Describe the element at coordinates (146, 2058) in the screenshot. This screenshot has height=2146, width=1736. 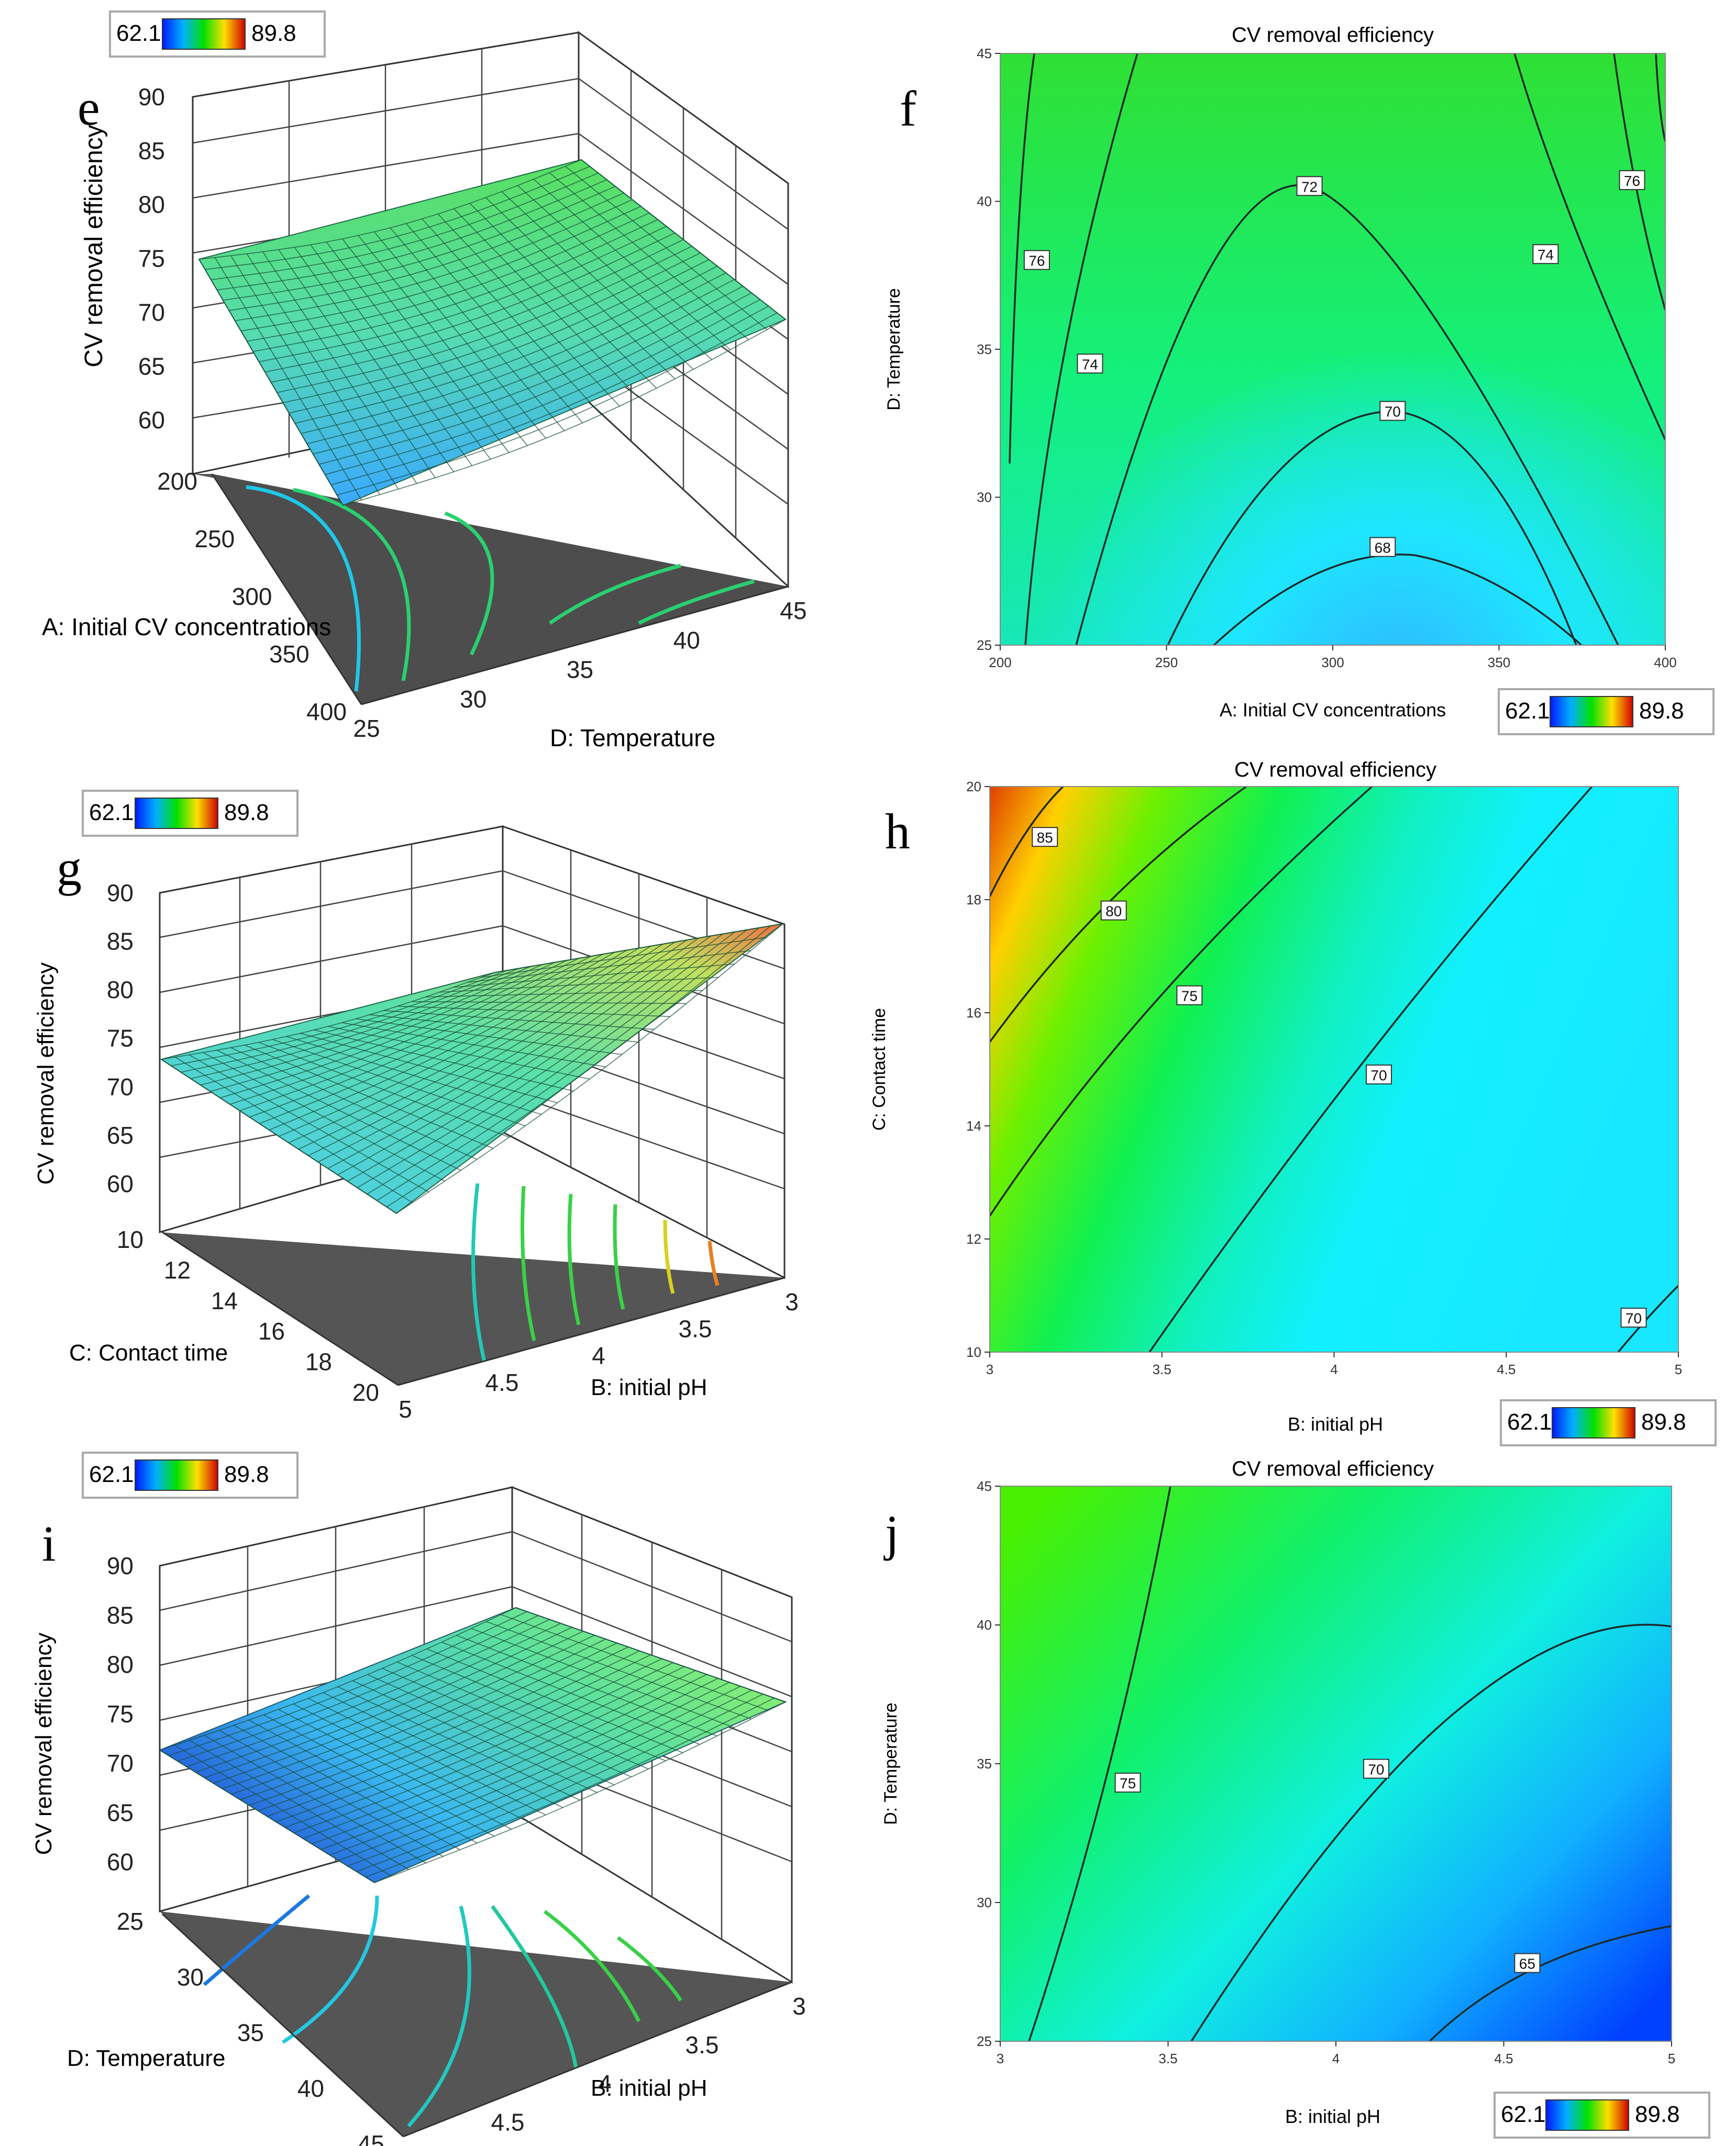
I see `x-axis-label: D: Temperature` at that location.